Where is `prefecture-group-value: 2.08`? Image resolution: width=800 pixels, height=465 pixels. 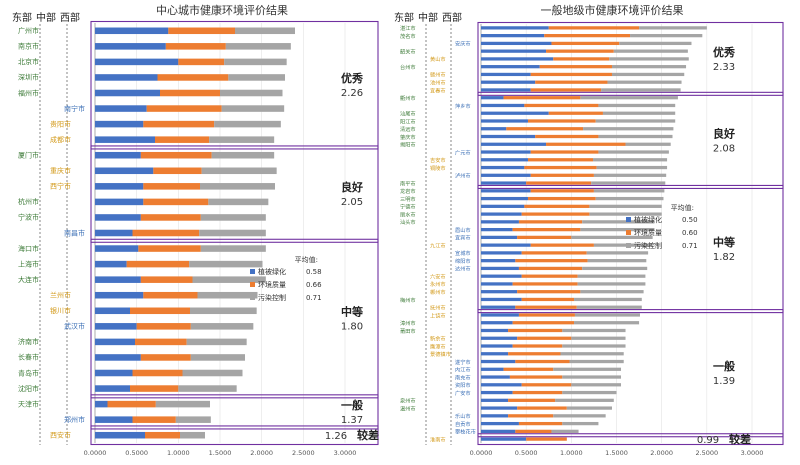
prefecture-group-value: 2.08 is located at coordinates (724, 148).